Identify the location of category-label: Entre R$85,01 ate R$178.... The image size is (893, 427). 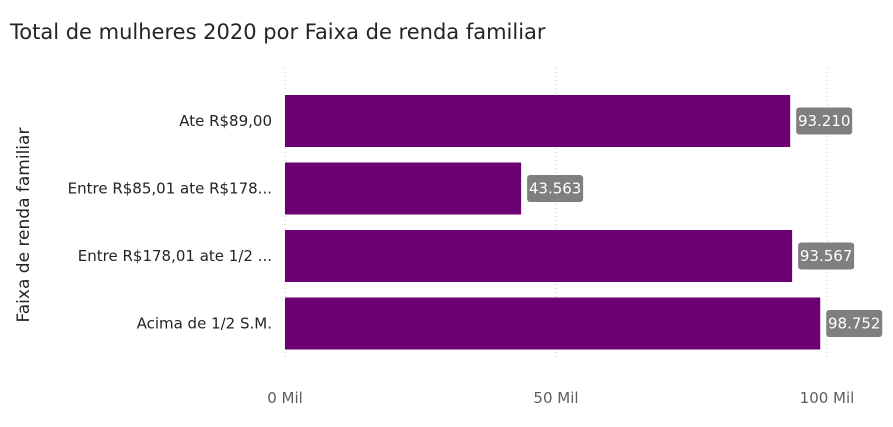
(170, 189).